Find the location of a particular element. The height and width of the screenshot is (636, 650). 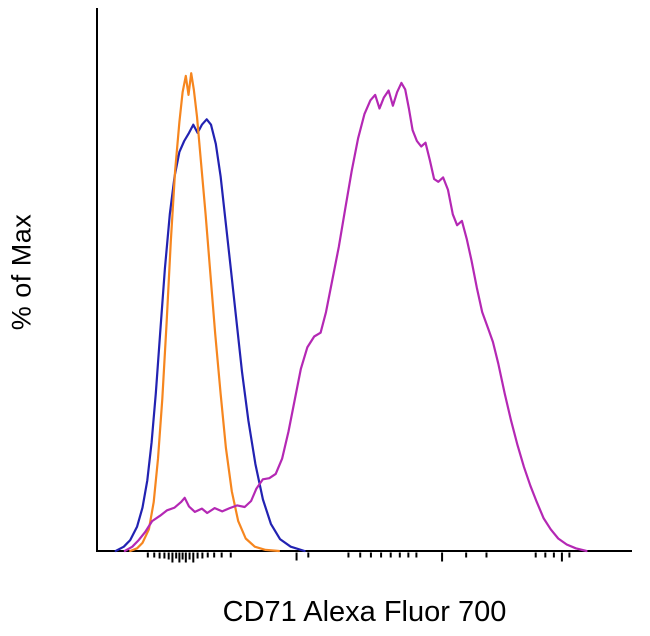

x-axis-label: CD71 Alexa Fluor 700 is located at coordinates (364, 612).